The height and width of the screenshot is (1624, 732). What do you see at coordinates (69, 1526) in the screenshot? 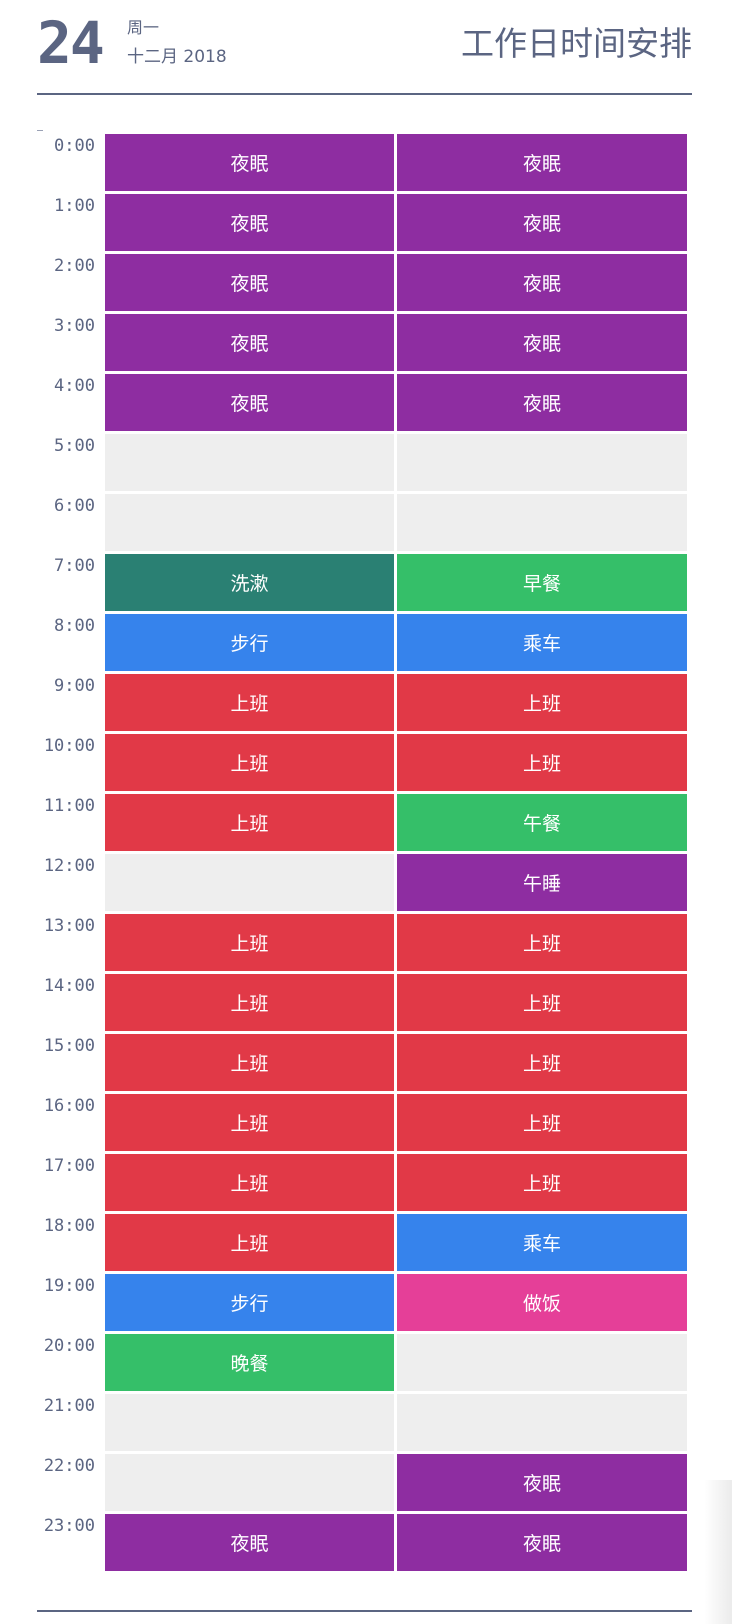
I see `time-label: 23:00` at bounding box center [69, 1526].